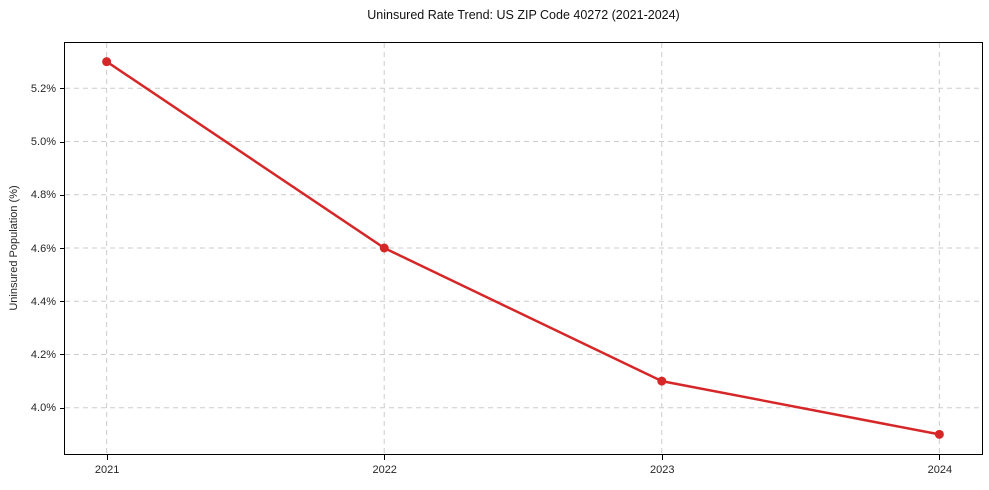 The width and height of the screenshot is (989, 490). What do you see at coordinates (107, 470) in the screenshot?
I see `x-tick-label: 2021` at bounding box center [107, 470].